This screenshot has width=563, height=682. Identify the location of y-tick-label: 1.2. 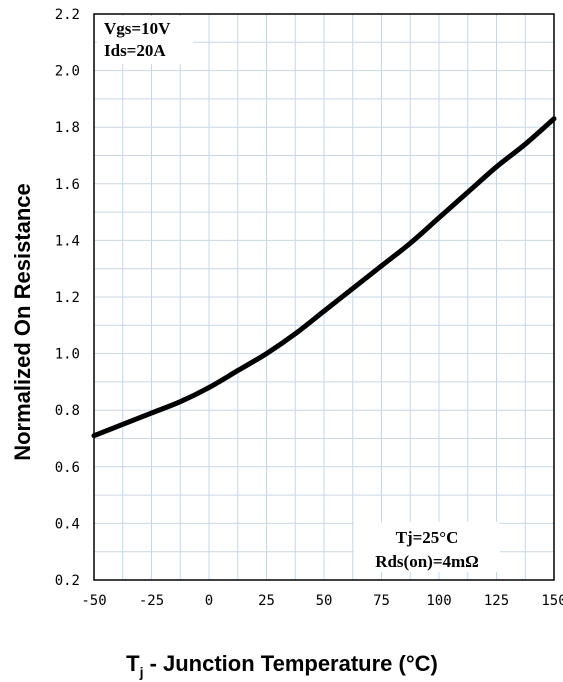
(67, 298).